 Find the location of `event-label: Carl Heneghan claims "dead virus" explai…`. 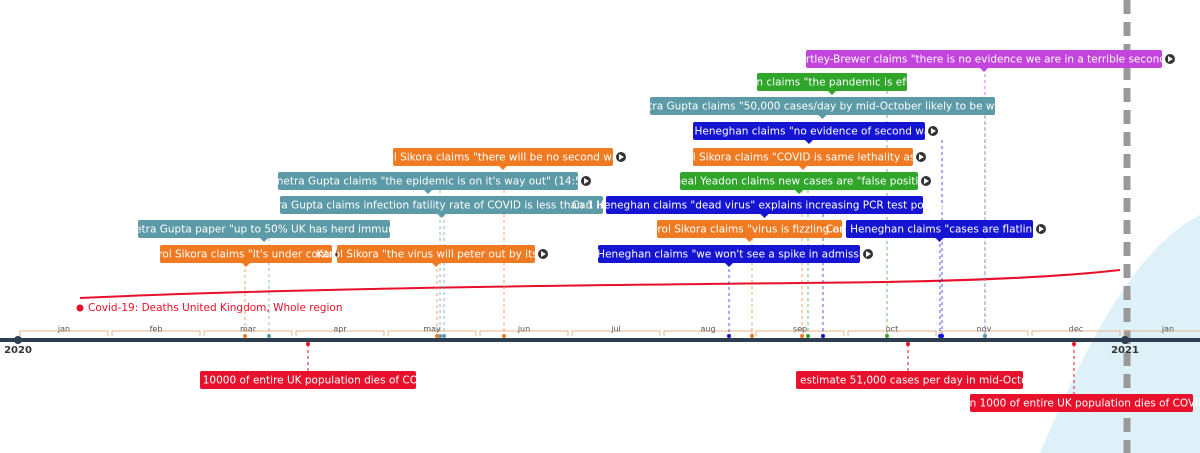

event-label: Carl Heneghan claims "dead virus" explai… is located at coordinates (764, 206).